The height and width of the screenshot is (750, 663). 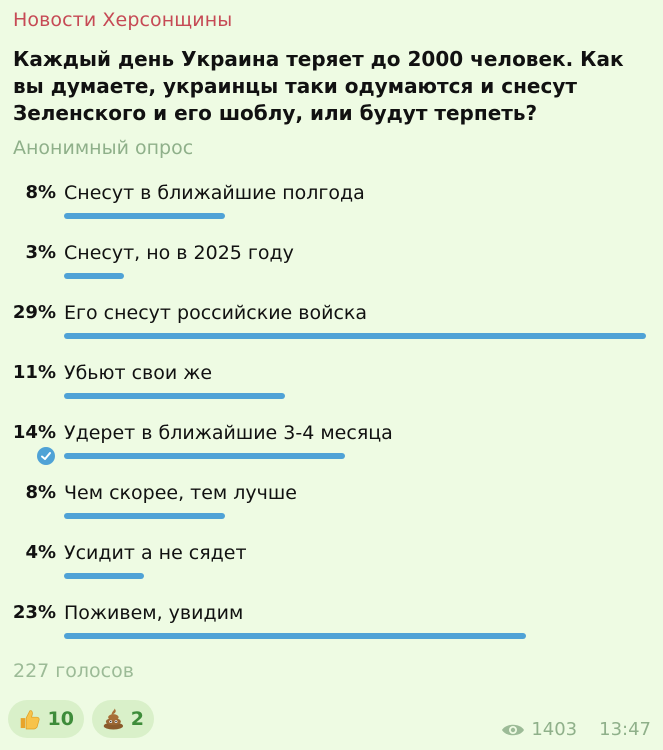 I want to click on option-label: Чем скорее, тем лучше, so click(x=180, y=493).